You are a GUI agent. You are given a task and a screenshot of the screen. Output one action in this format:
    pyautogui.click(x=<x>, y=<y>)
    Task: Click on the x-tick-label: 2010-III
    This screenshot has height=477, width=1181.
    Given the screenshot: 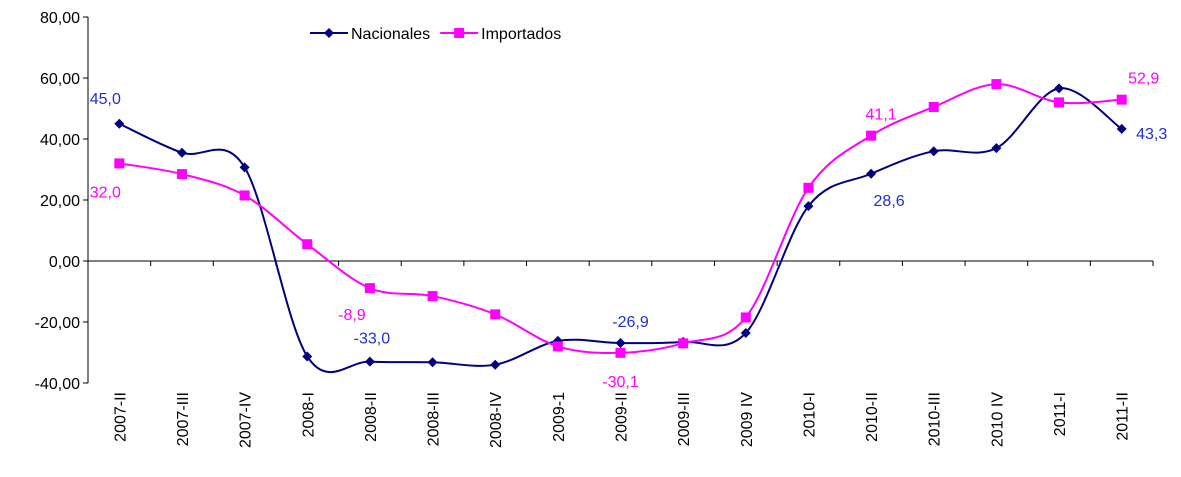 What is the action you would take?
    pyautogui.click(x=935, y=419)
    